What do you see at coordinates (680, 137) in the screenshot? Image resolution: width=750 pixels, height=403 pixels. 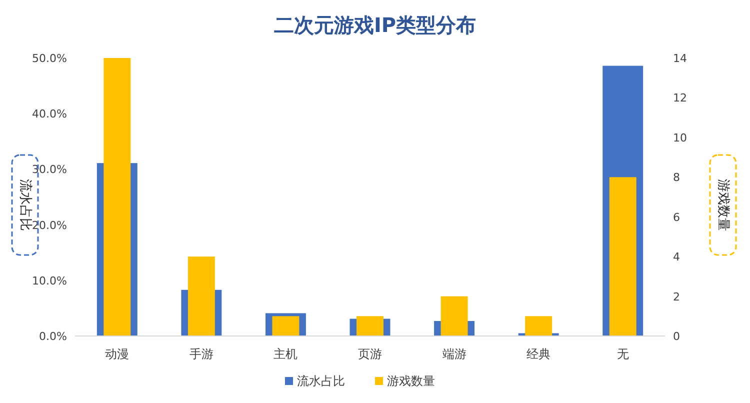 I see `y2-tick-label: 10` at bounding box center [680, 137].